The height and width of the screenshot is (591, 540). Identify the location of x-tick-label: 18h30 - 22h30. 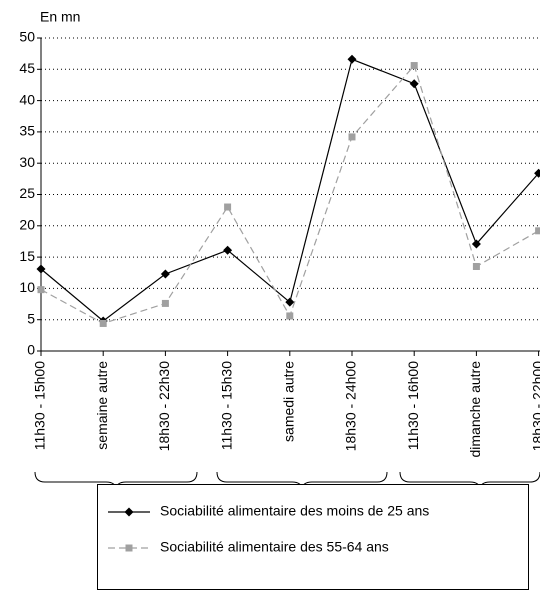
(164, 406).